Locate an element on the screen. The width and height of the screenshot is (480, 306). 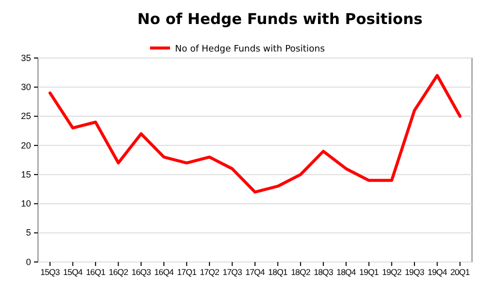
x-tick-label: 15Q4 is located at coordinates (73, 272).